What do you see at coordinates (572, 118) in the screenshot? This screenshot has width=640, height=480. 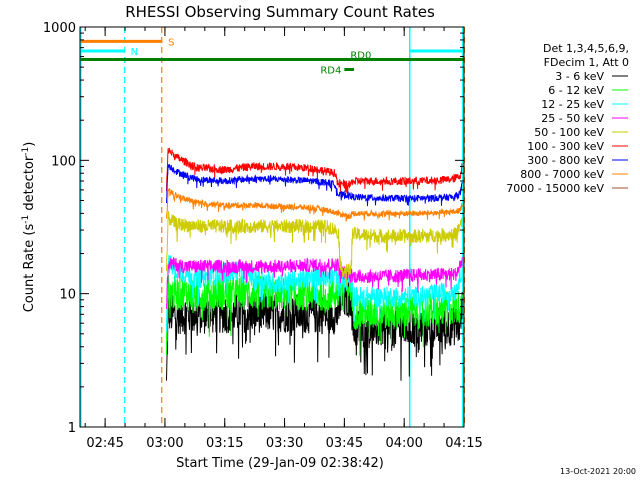 I see `legend-entry-label: 25 - 50 keV` at bounding box center [572, 118].